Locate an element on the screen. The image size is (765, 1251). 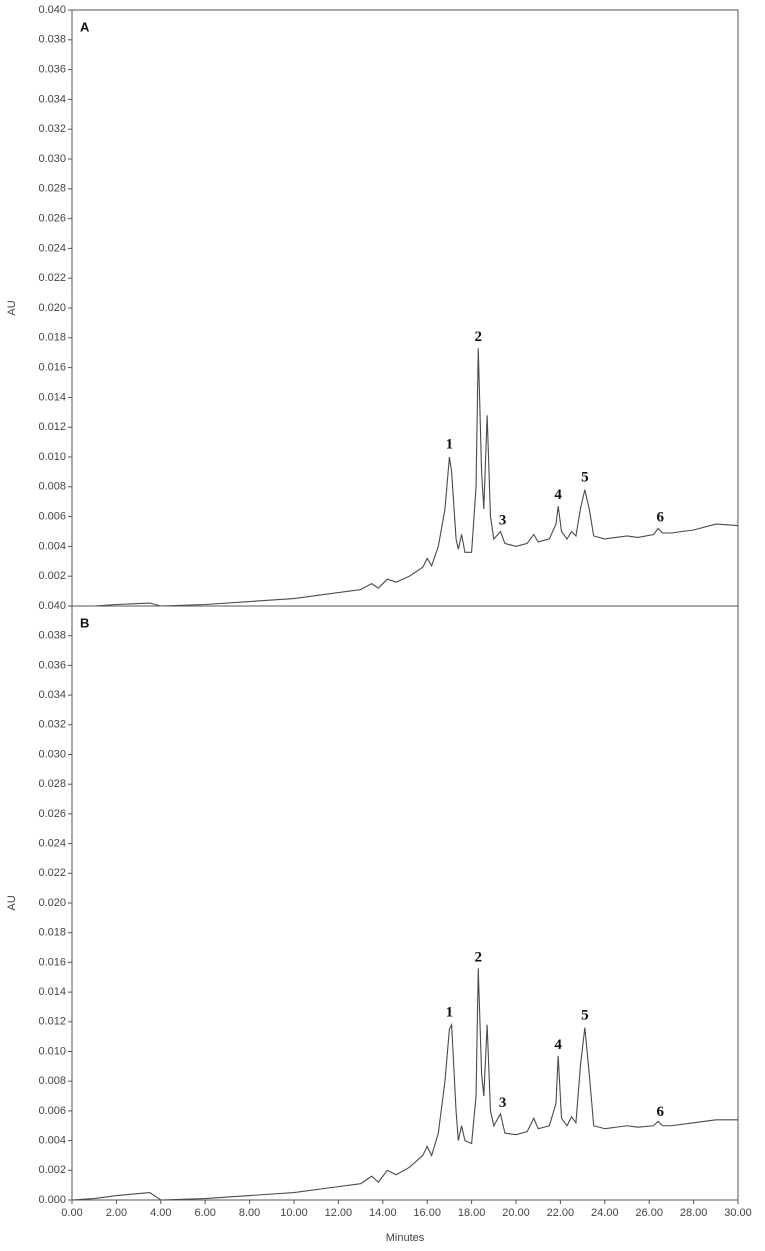
y-tick-label: 0.000 is located at coordinates (52, 1200).